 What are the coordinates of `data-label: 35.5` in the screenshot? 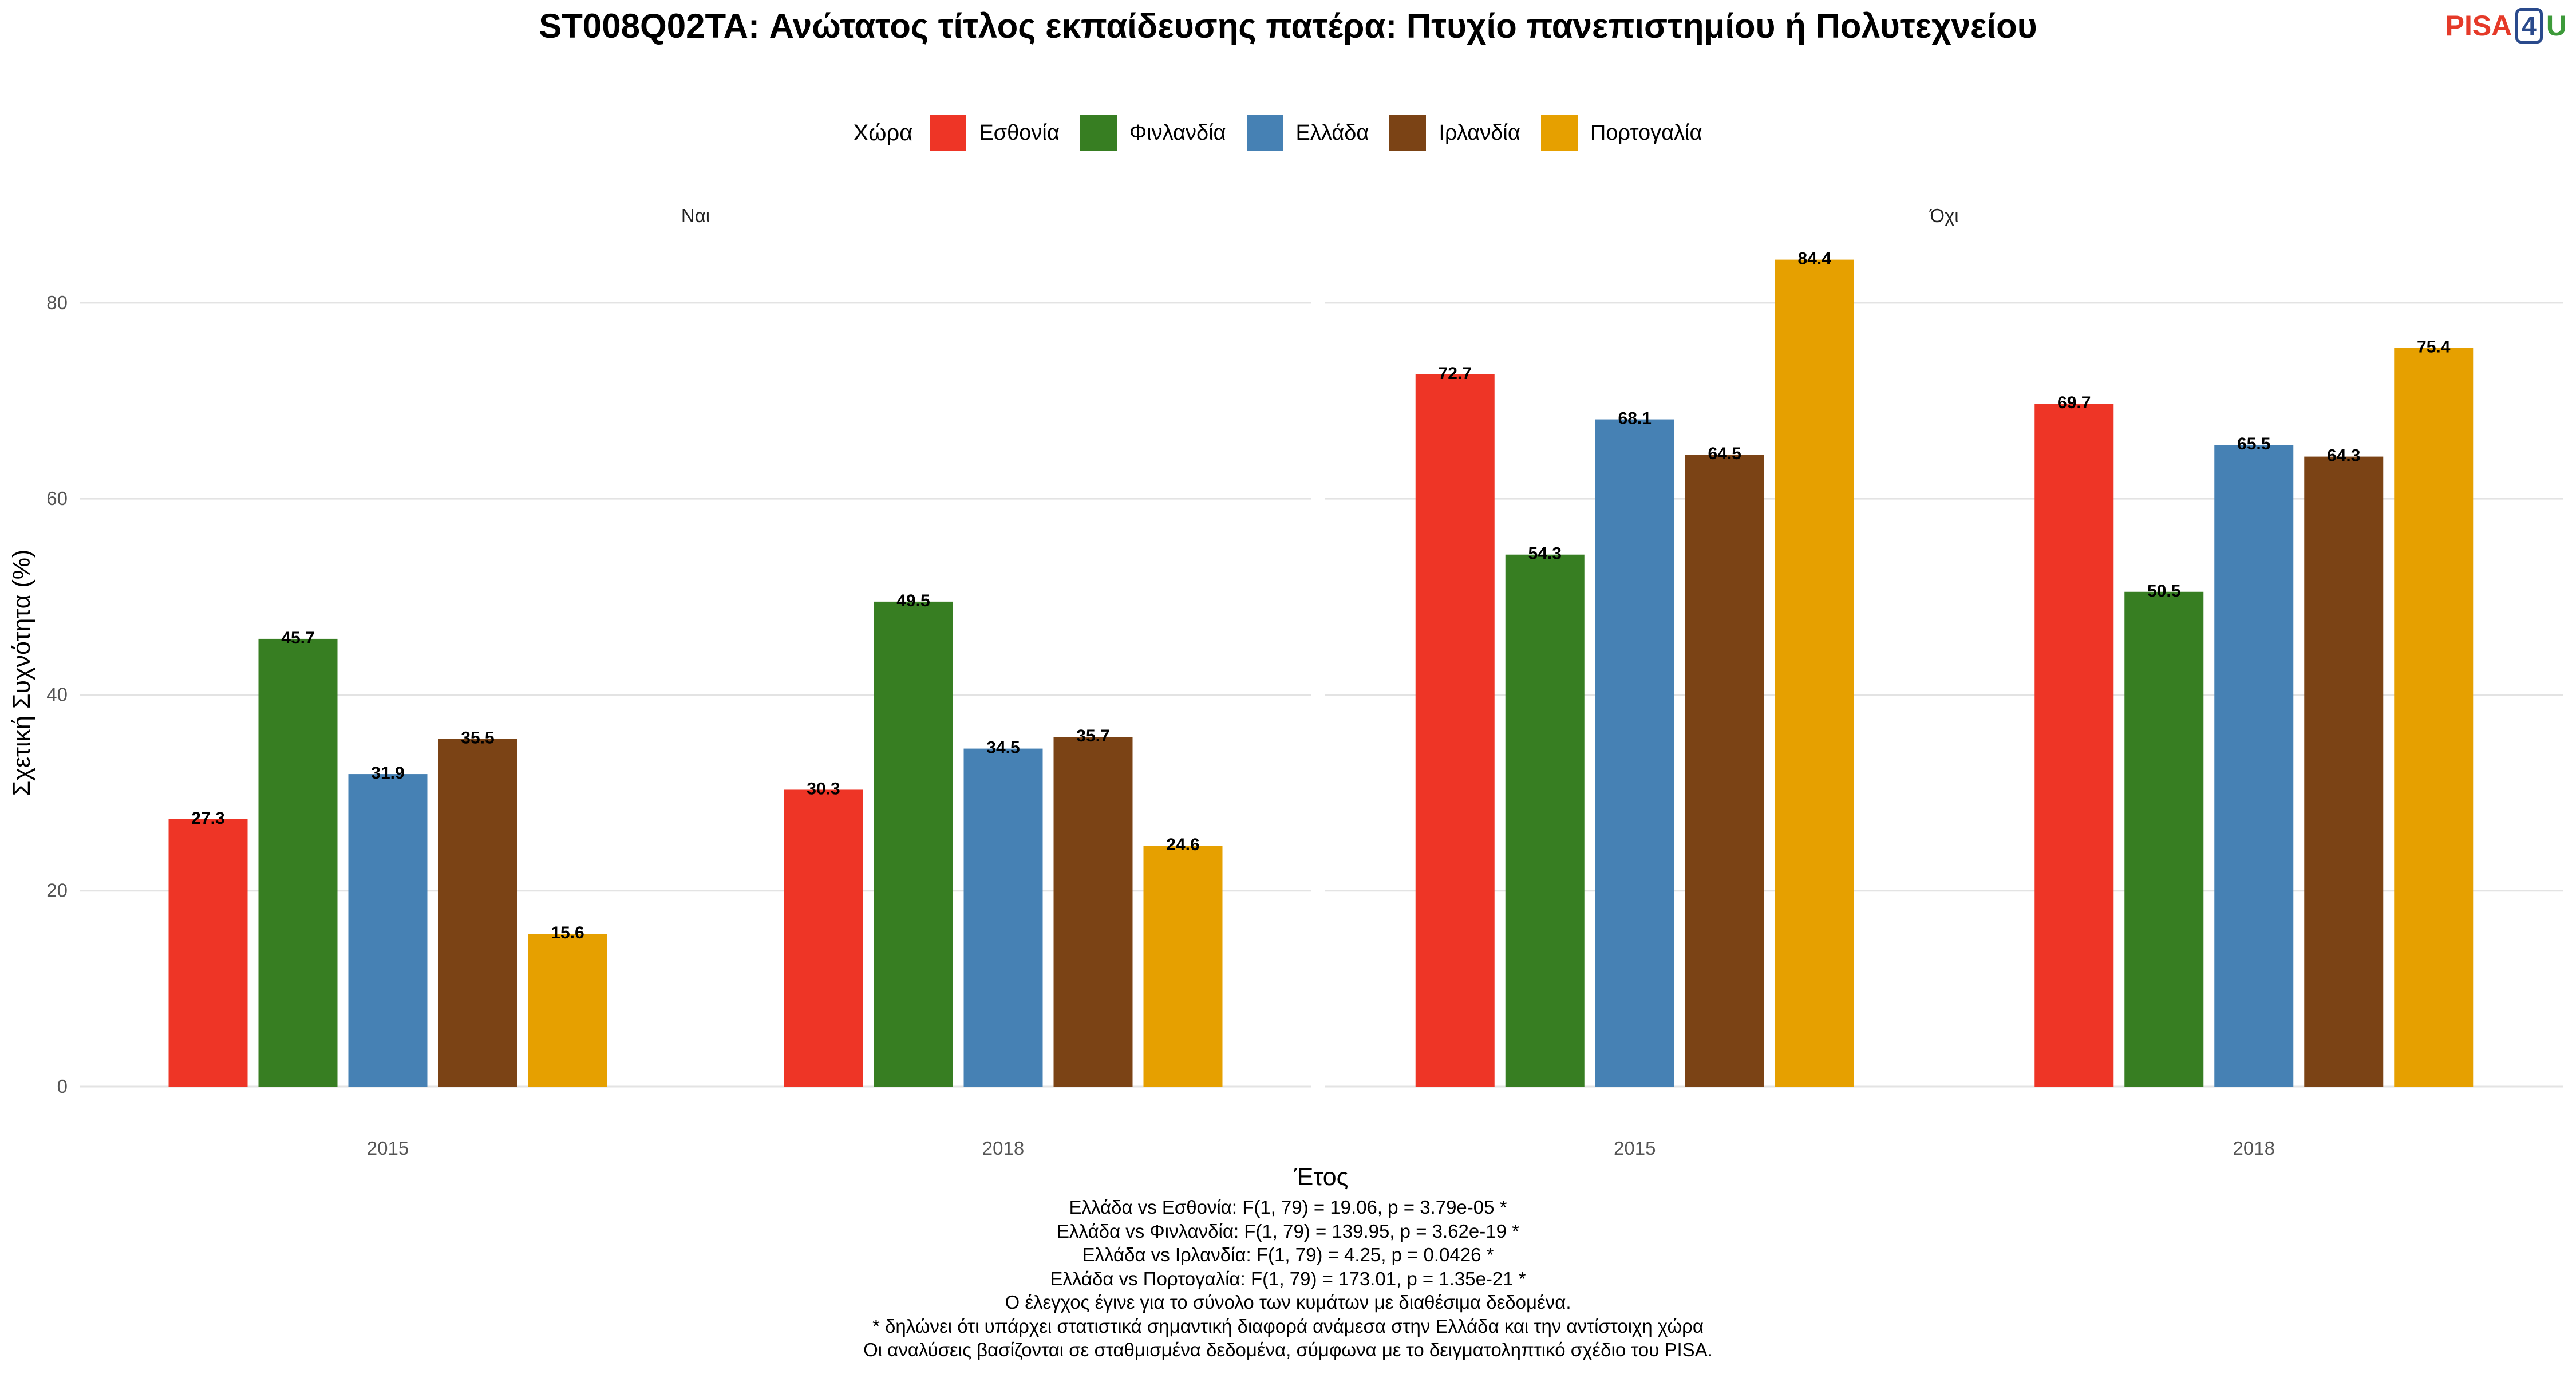 It's located at (477, 738).